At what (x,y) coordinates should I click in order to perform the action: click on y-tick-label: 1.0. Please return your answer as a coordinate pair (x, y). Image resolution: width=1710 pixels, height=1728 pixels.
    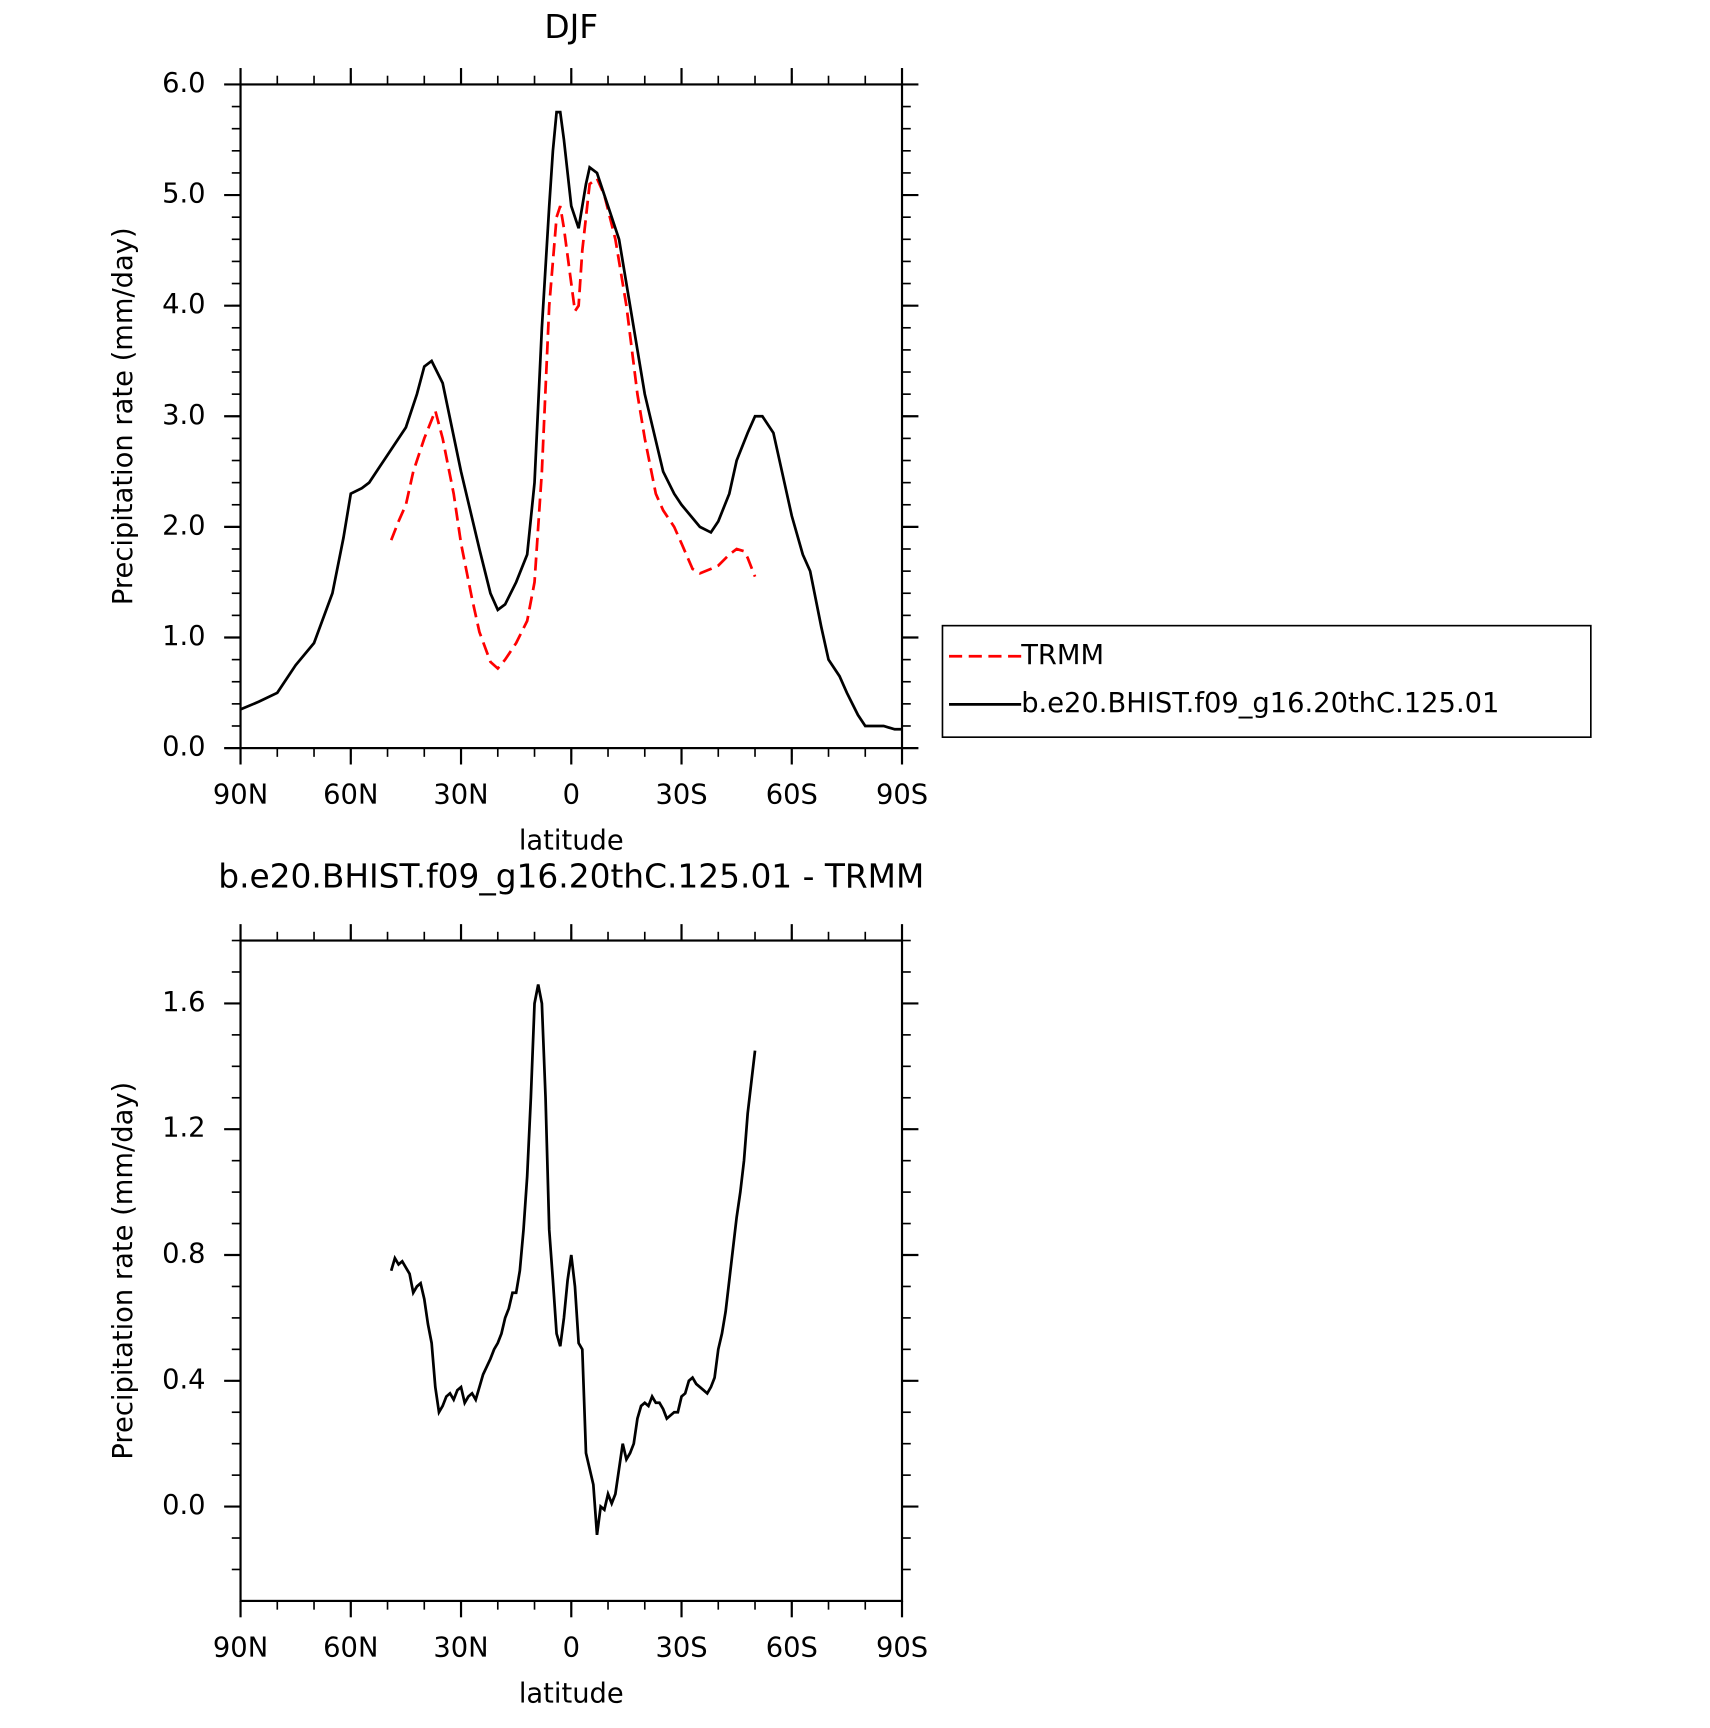
    Looking at the image, I should click on (183, 636).